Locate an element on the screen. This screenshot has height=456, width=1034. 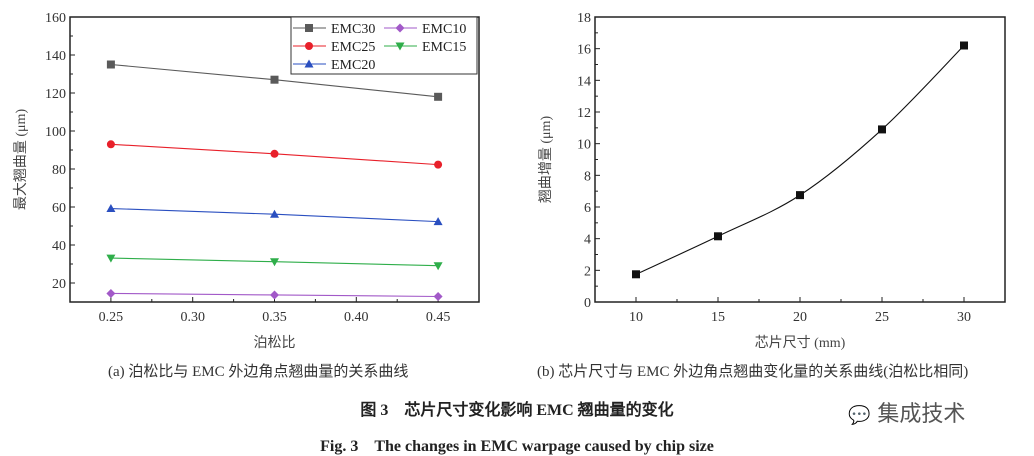
y-axis-label: 翘曲增量 (μm) is located at coordinates (546, 160).